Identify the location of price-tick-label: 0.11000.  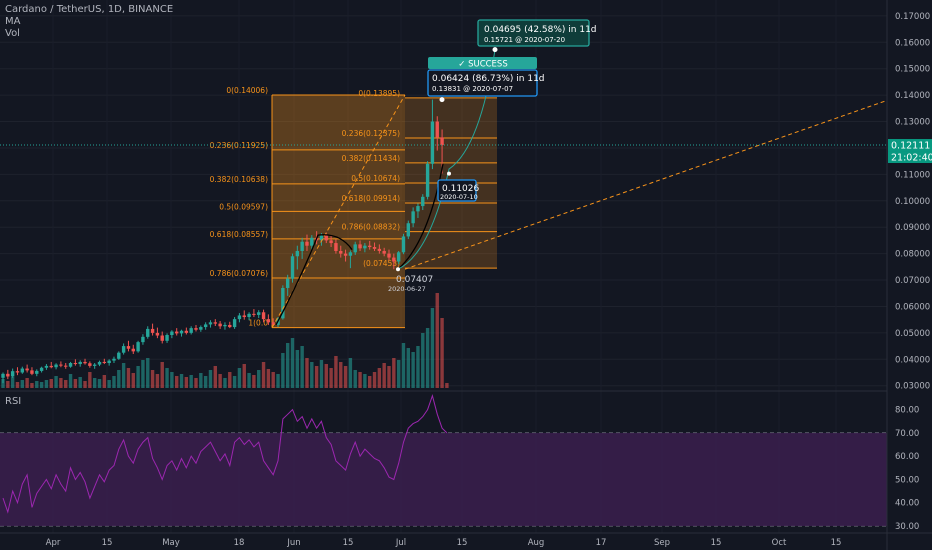
(912, 175).